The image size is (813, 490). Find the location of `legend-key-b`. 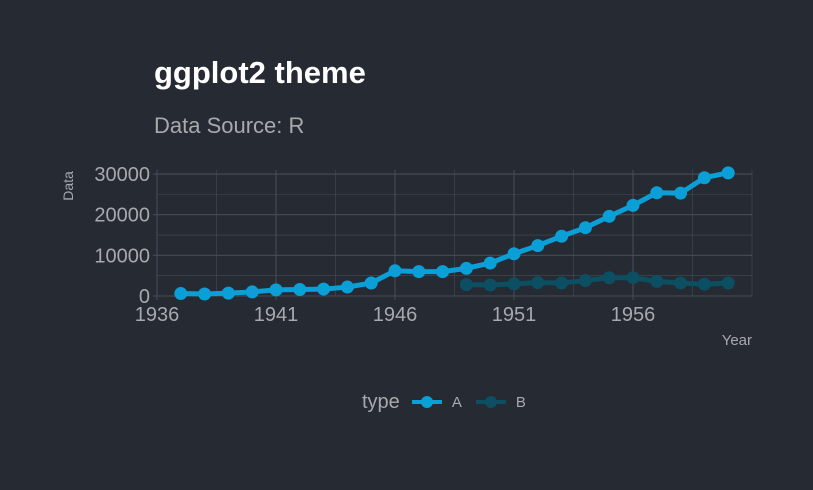

legend-key-b is located at coordinates (490, 402).